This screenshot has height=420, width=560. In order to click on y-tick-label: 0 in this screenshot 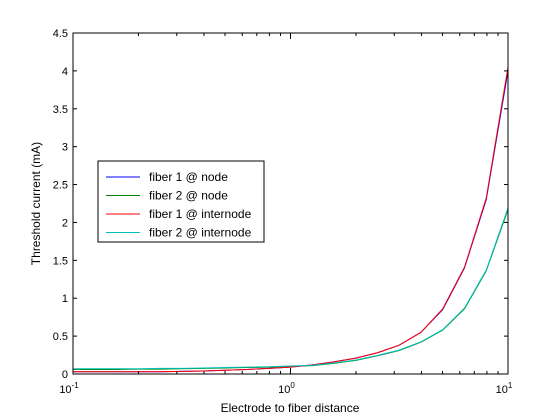, I will do `click(65, 375)`.